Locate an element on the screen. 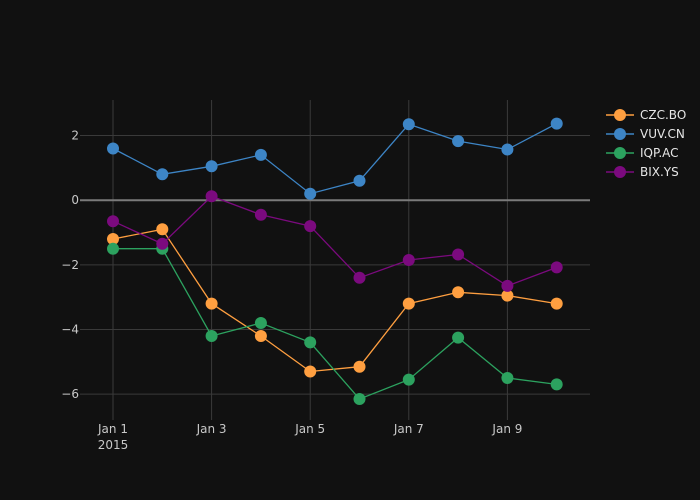 The image size is (700, 500). x-tick-label-2: Jan 5 is located at coordinates (309, 429).